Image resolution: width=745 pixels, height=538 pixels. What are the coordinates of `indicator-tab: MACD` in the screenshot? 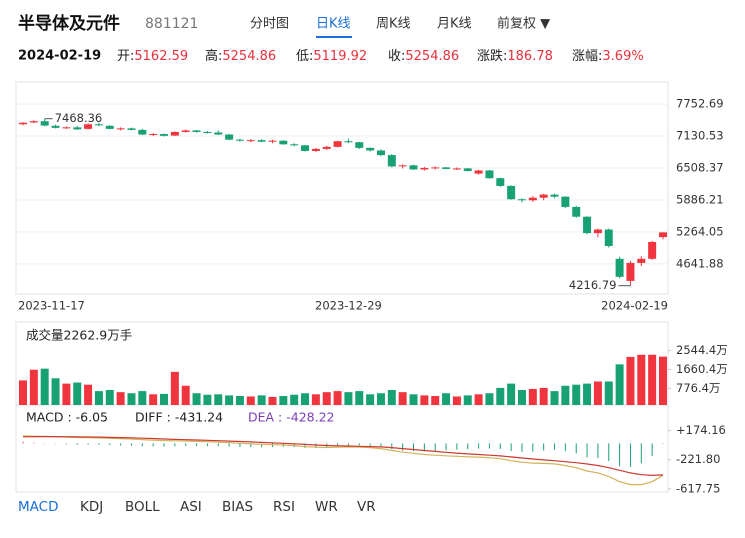 It's located at (38, 507).